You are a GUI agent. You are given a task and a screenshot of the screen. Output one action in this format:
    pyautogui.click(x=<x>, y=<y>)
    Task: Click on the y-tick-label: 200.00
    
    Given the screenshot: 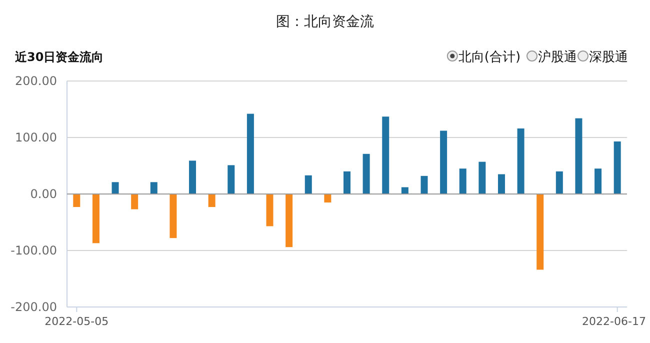 What is the action you would take?
    pyautogui.click(x=36, y=81)
    